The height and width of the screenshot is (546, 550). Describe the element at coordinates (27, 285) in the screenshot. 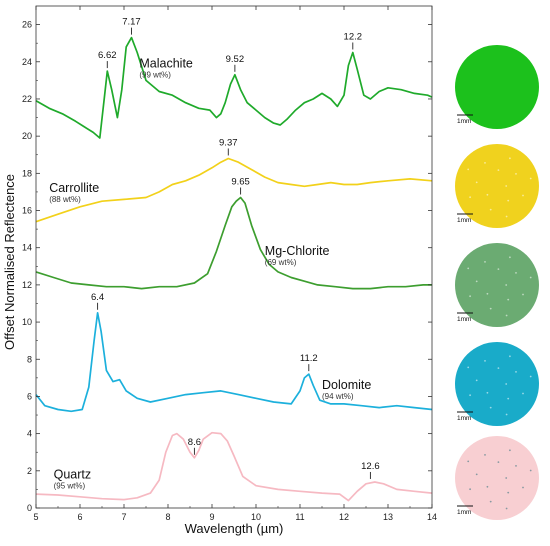

I see `y-tick-label: 12` at that location.